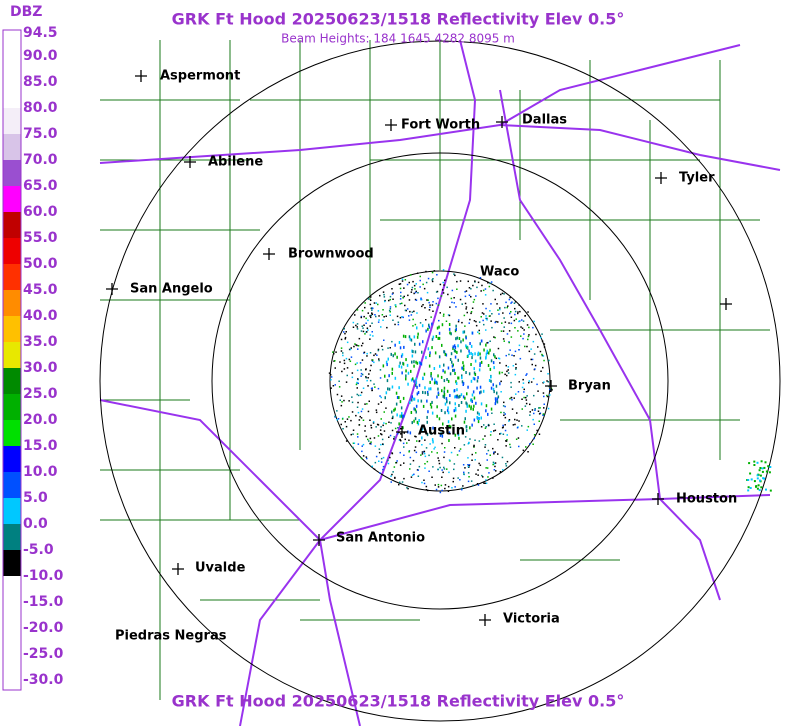 The width and height of the screenshot is (797, 726). What do you see at coordinates (697, 178) in the screenshot?
I see `city-label: Tyler` at bounding box center [697, 178].